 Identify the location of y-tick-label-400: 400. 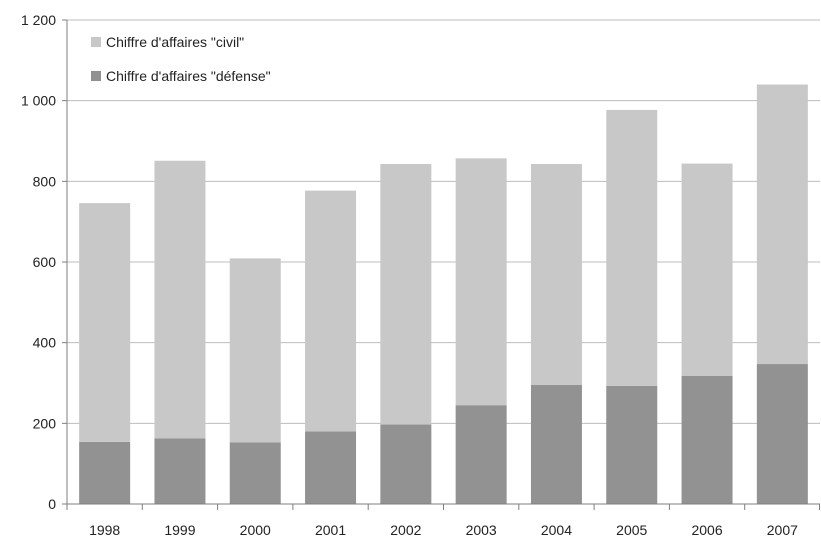
(45, 343).